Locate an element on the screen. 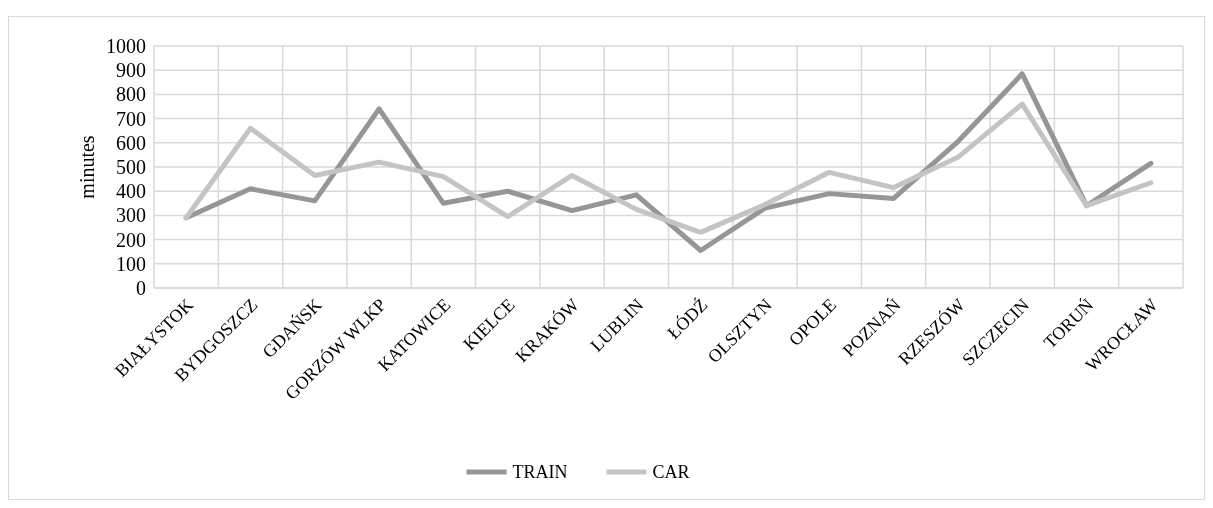 This screenshot has width=1213, height=508. y-tick-label: 700 is located at coordinates (131, 118).